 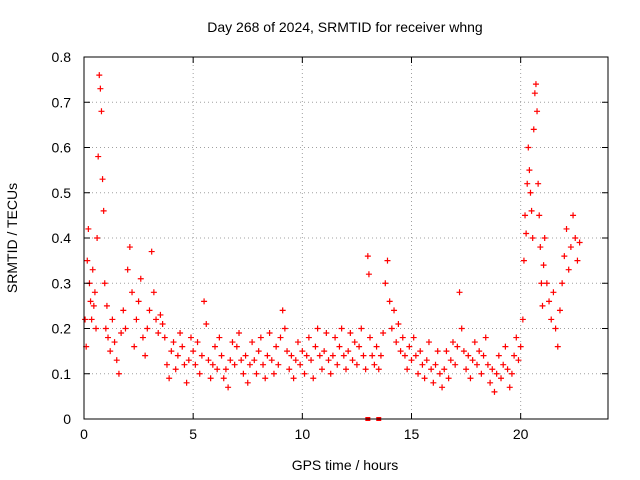 What do you see at coordinates (521, 434) in the screenshot?
I see `x-tick-label: 20` at bounding box center [521, 434].